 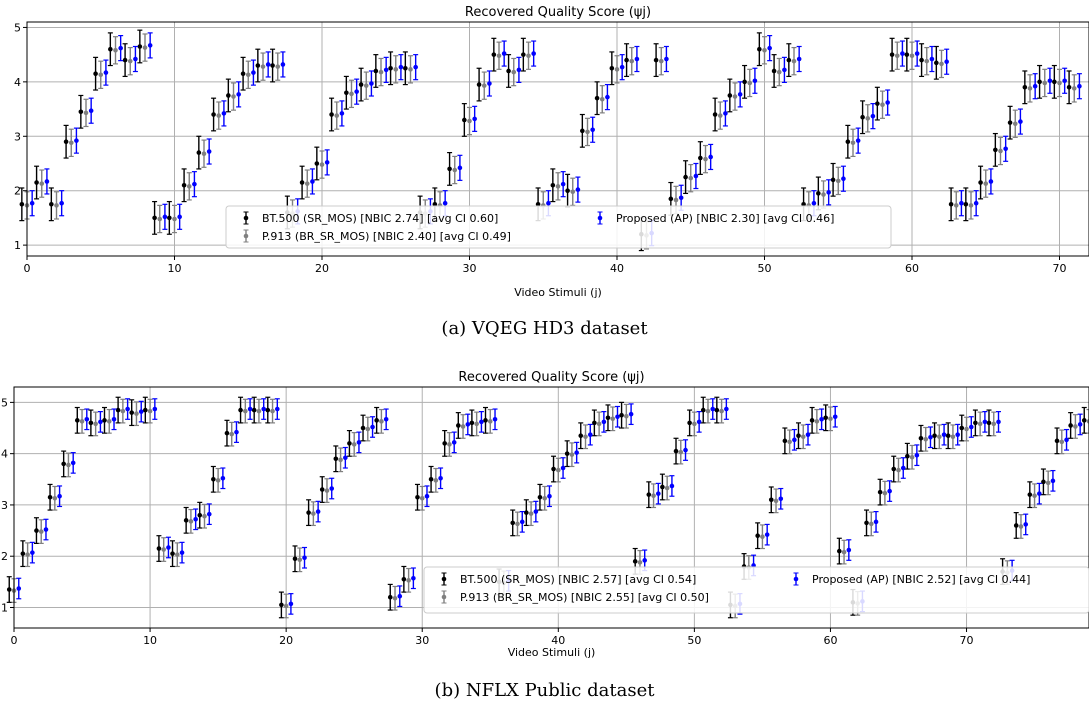 What do you see at coordinates (150, 640) in the screenshot?
I see `x-tick-label-1: 10` at bounding box center [150, 640].